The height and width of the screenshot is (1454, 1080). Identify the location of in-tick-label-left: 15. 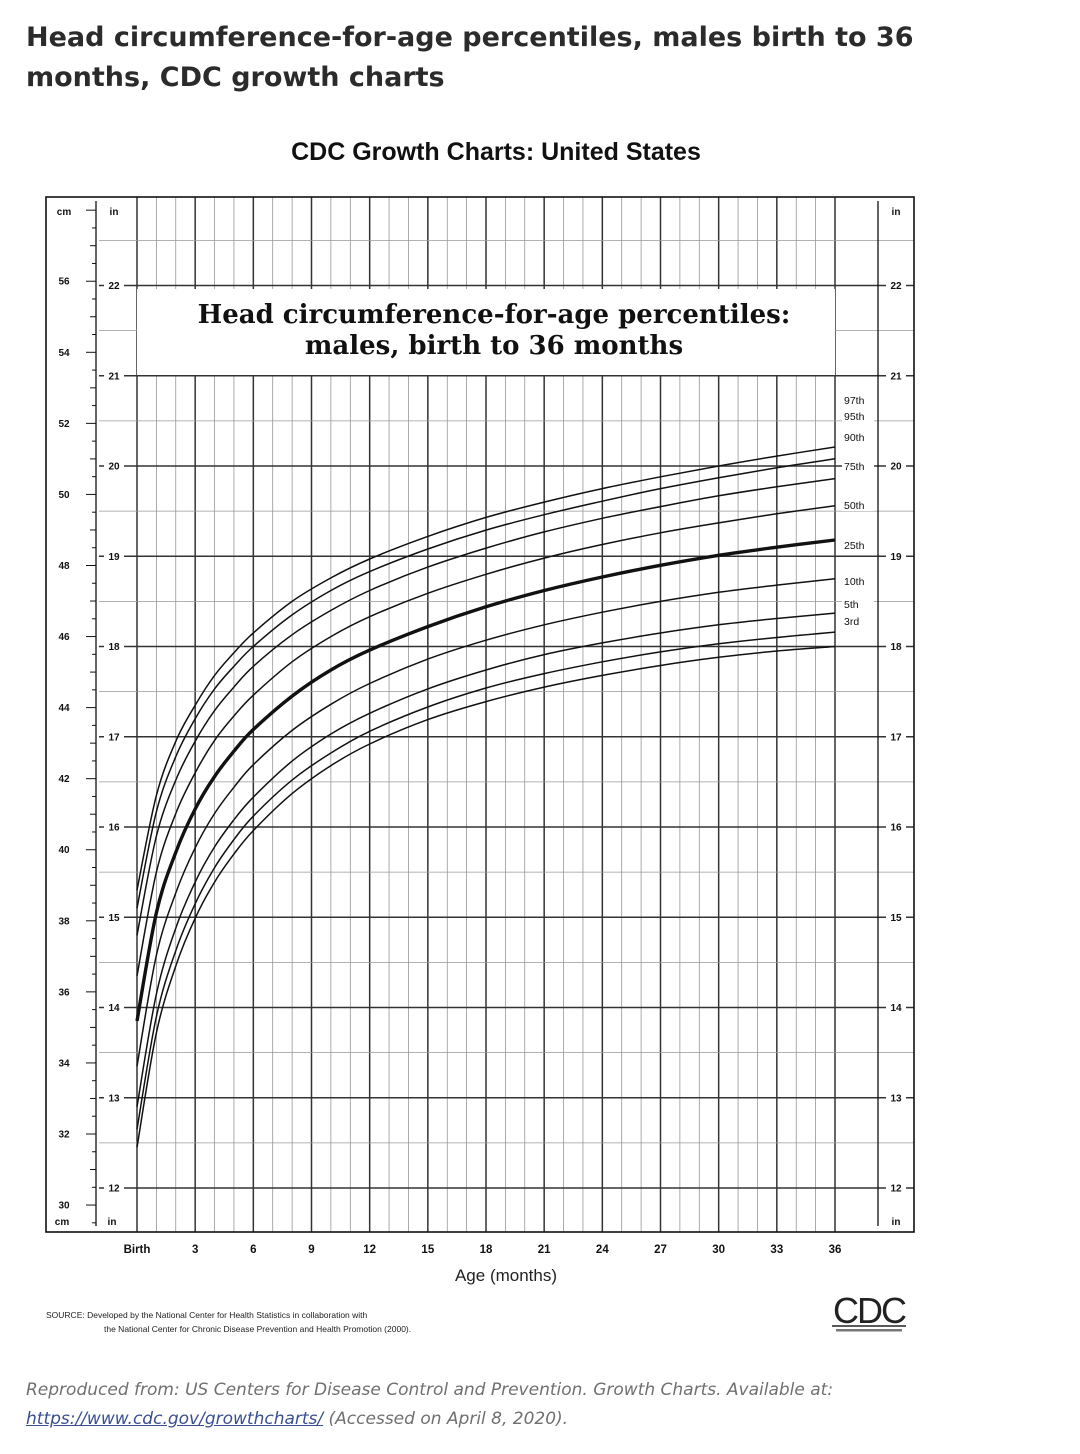
(114, 918).